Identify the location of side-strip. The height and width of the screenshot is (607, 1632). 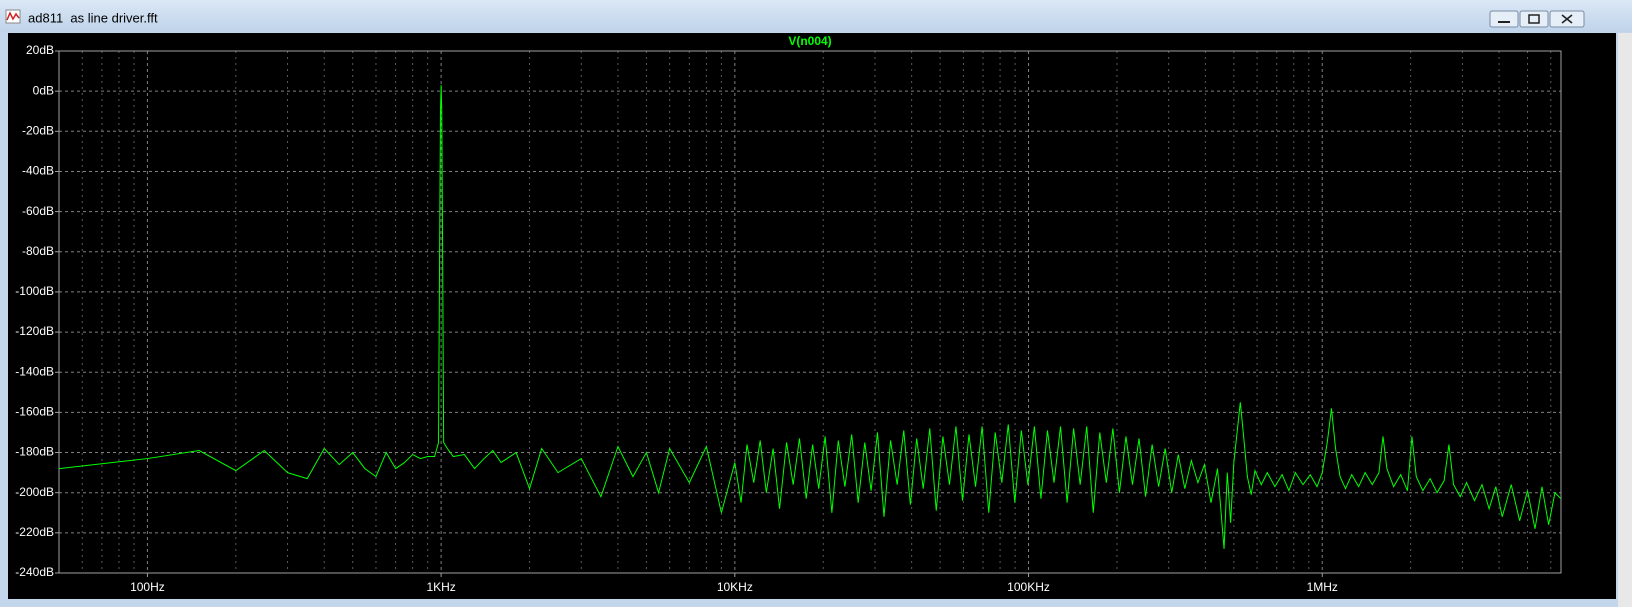
(1625, 320).